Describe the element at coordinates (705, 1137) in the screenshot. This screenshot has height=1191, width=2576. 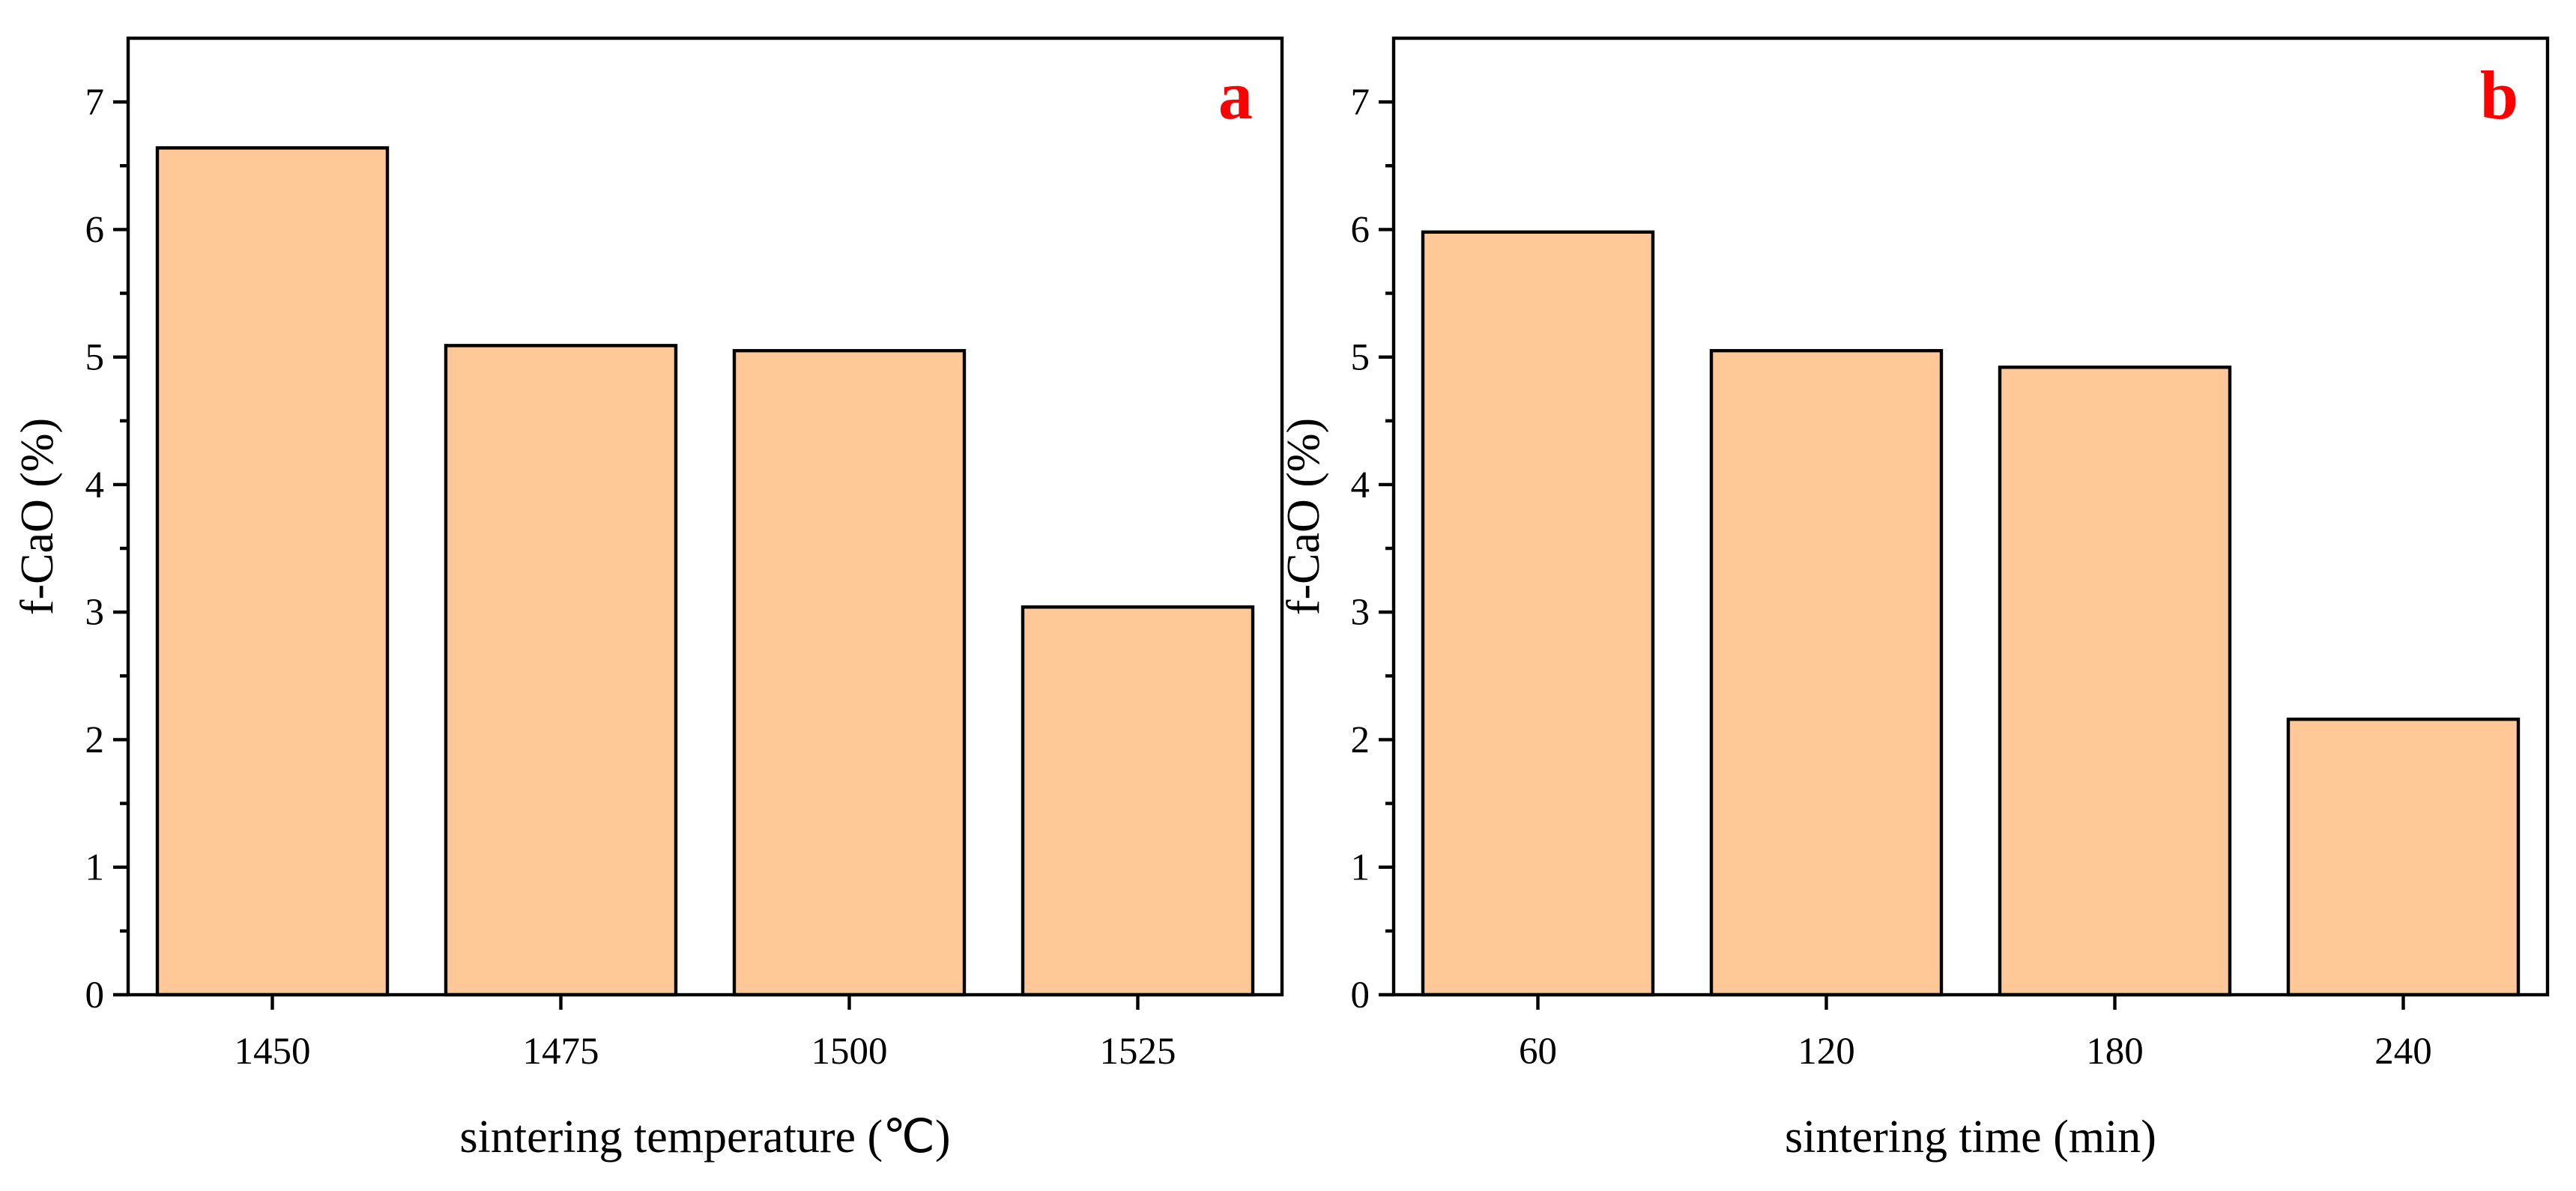
I see `x-axis-title: sintering temperature (℃)` at that location.